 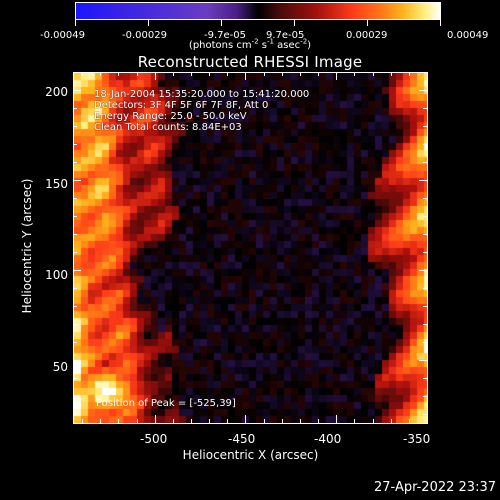 What do you see at coordinates (258, 11) in the screenshot?
I see `colorbar` at bounding box center [258, 11].